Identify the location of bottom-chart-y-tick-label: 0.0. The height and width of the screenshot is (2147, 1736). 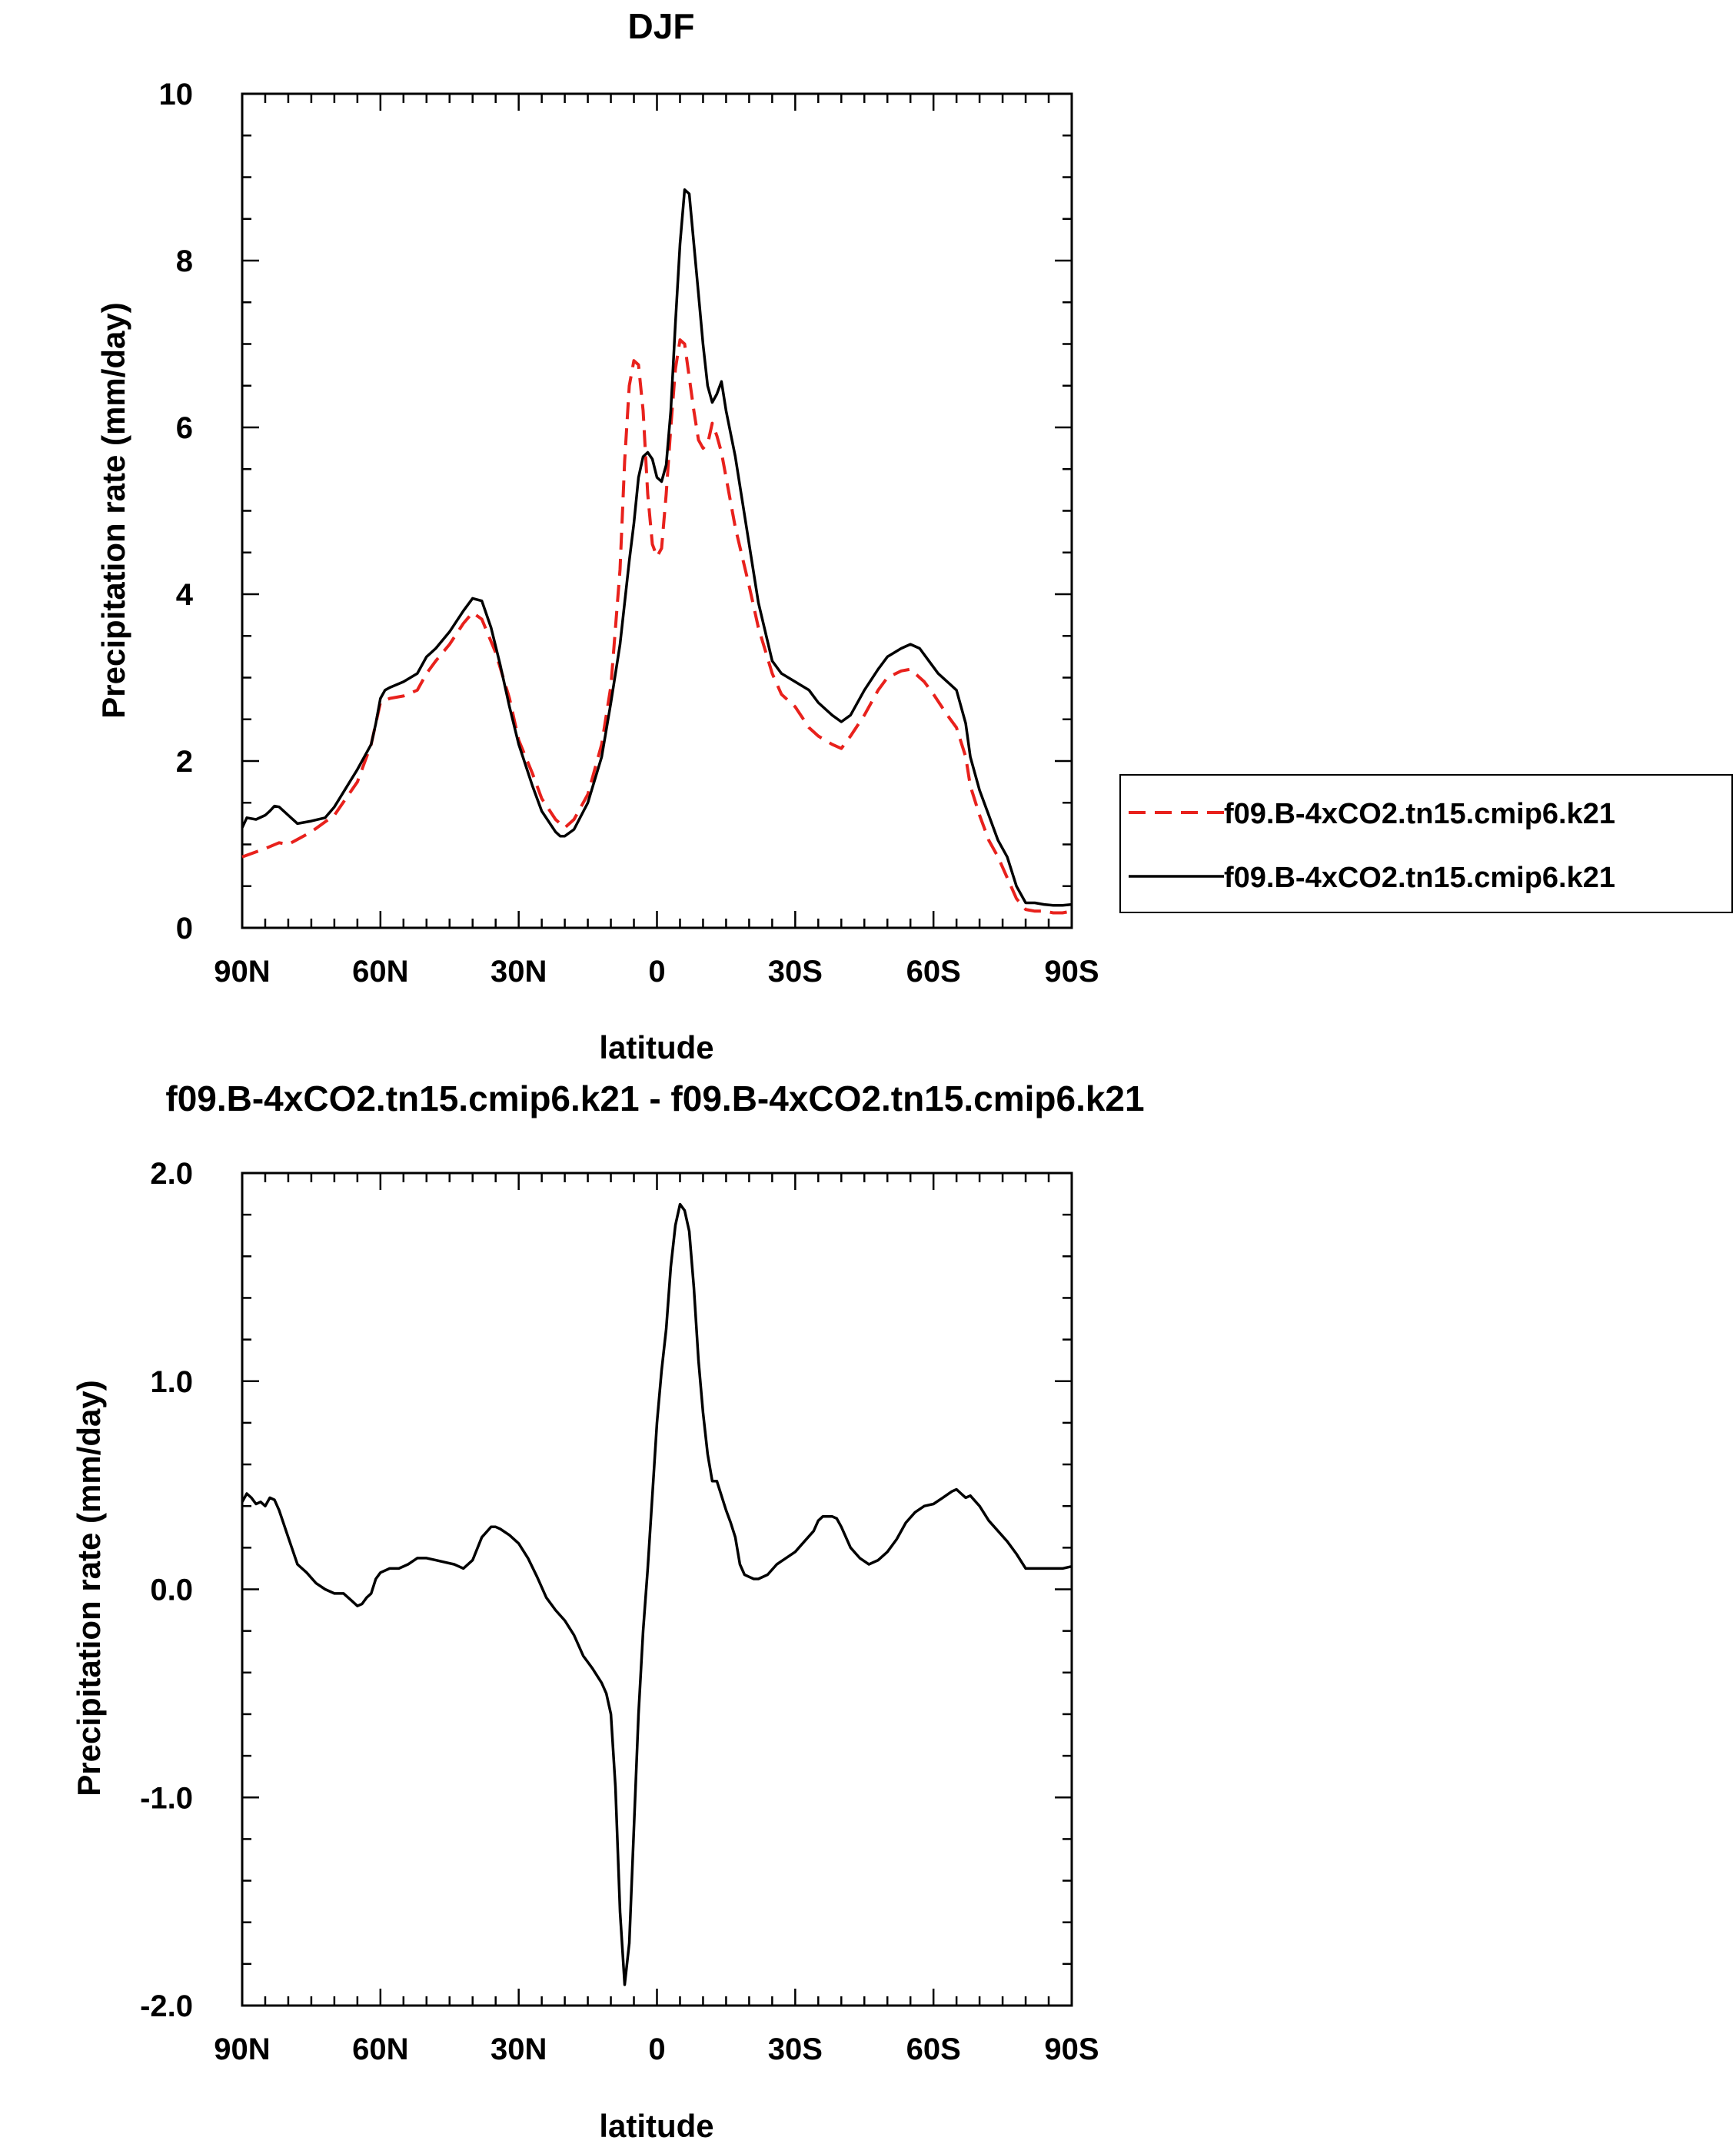
(171, 1590).